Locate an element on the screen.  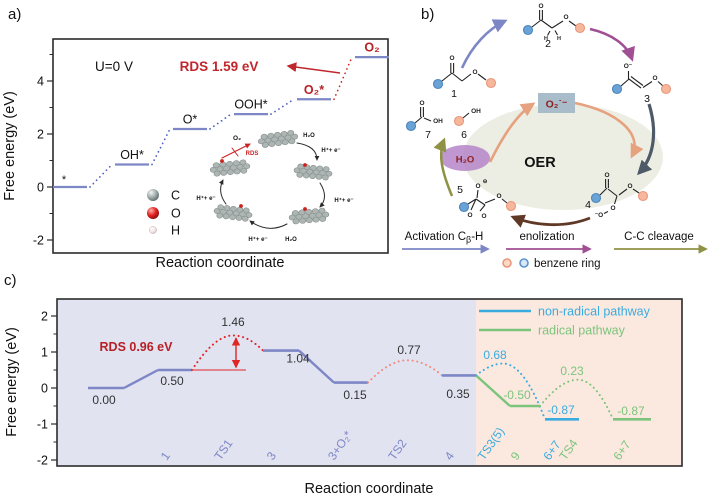
panel-a-x-axis-label: Reaction coordinate is located at coordinates (220, 262).